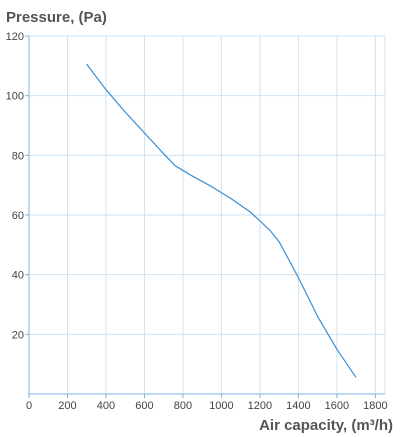 This screenshot has width=400, height=437. I want to click on x-tick-label: 600, so click(144, 406).